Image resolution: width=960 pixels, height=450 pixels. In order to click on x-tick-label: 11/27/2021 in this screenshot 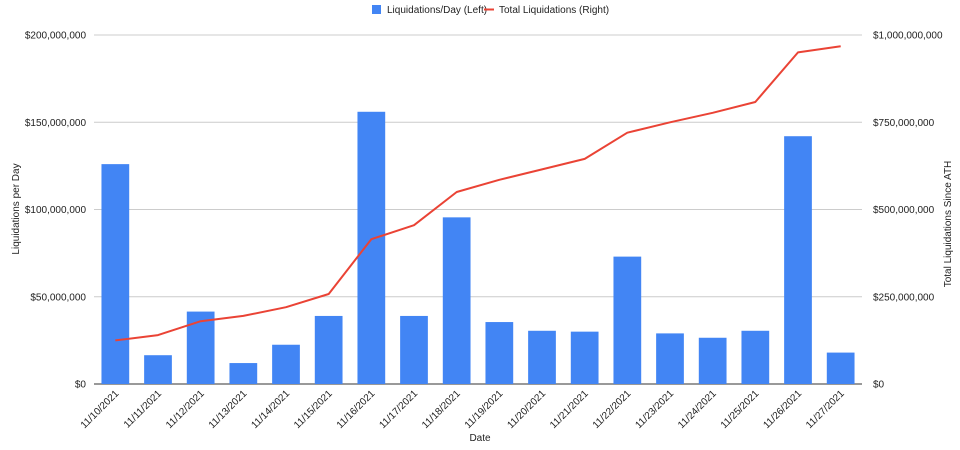, I will do `click(825, 409)`.